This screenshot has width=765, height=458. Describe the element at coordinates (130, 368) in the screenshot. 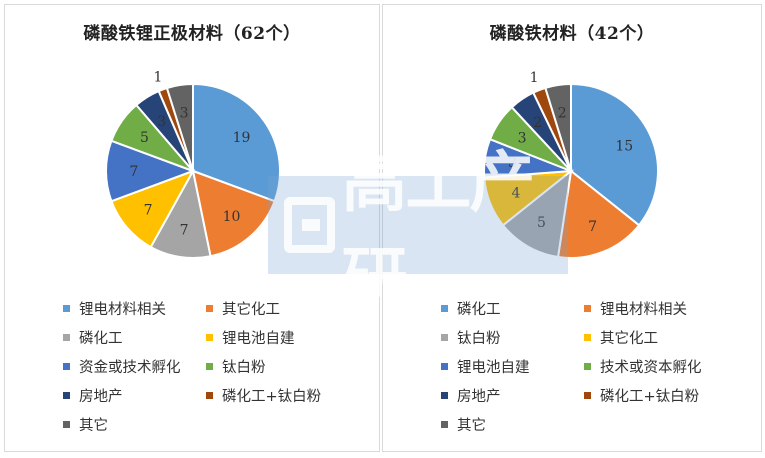

I see `legend-label: 资金或技术孵化` at that location.